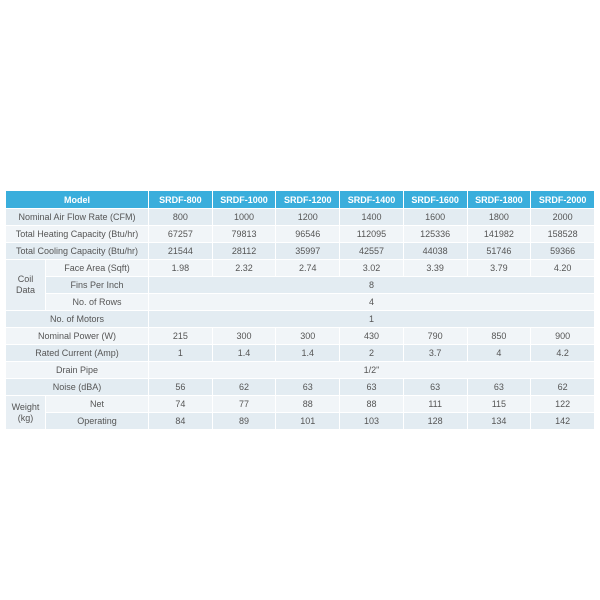 This screenshot has width=600, height=600. What do you see at coordinates (499, 251) in the screenshot?
I see `value-cell: 51746` at bounding box center [499, 251].